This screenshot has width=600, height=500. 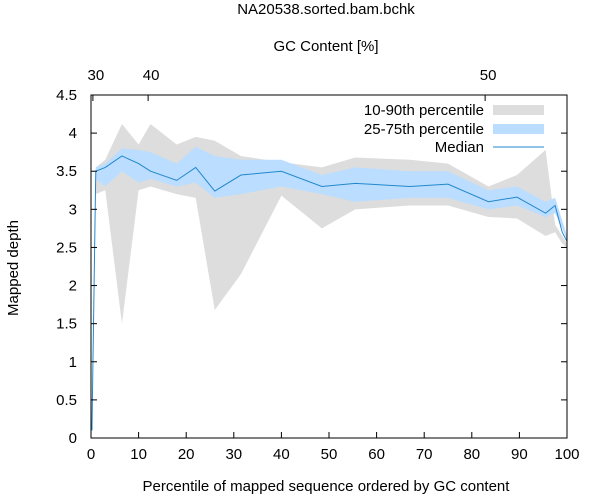 I want to click on chart-title: NA20538.sorted.bam.bchk, so click(x=326, y=9).